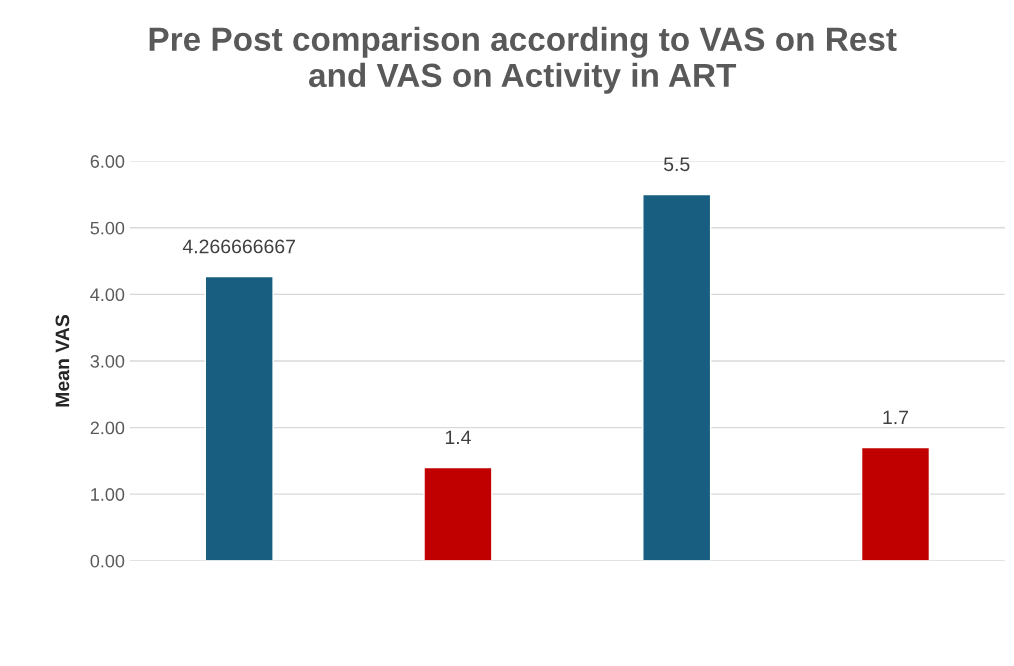  Describe the element at coordinates (458, 437) in the screenshot. I see `data-label: 1.4` at that location.